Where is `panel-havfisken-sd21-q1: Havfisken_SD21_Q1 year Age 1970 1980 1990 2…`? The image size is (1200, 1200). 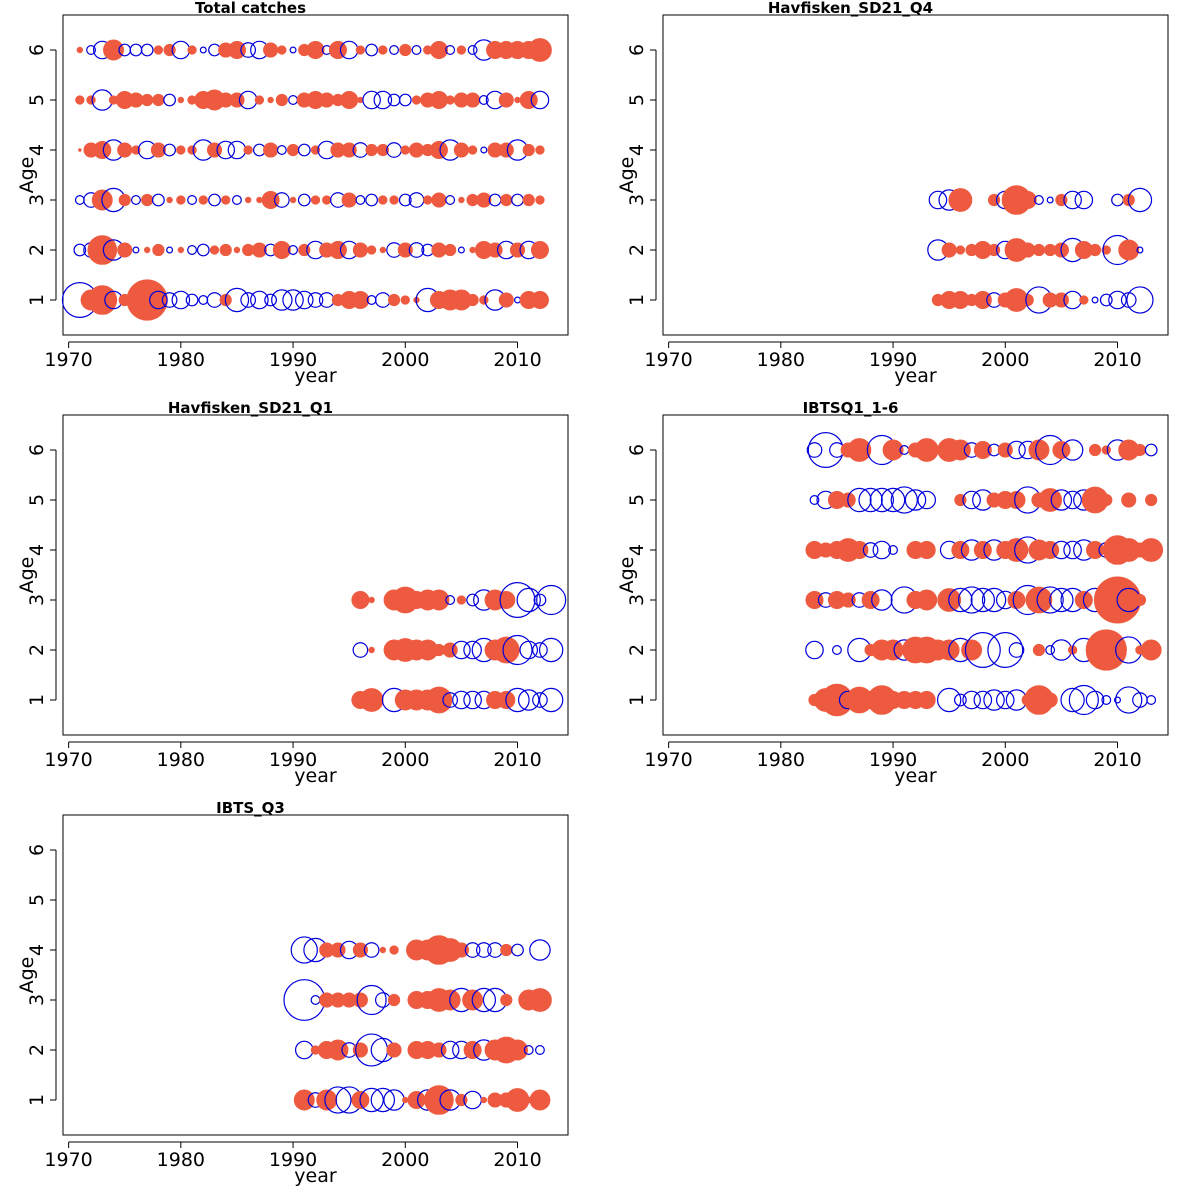 panel-havfisken-sd21-q1: Havfisken_SD21_Q1 year Age 1970 1980 1990 2… is located at coordinates (292, 593).